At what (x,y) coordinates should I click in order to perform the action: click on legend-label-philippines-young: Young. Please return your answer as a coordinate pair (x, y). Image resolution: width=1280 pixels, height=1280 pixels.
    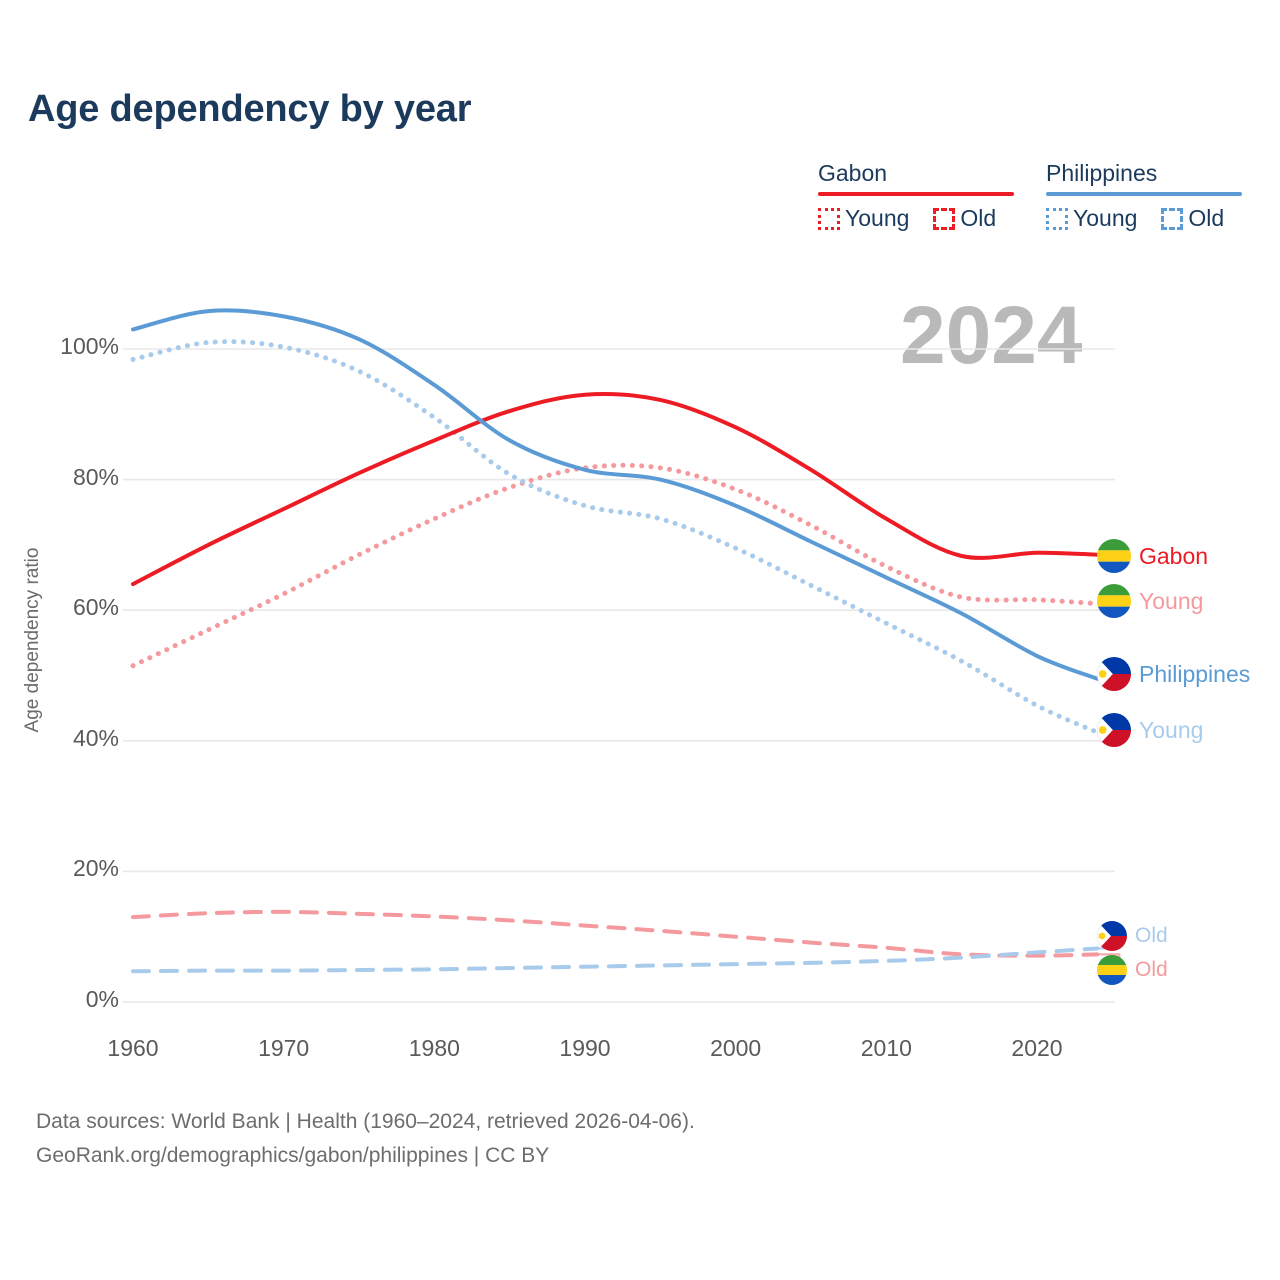
    Looking at the image, I should click on (1105, 218).